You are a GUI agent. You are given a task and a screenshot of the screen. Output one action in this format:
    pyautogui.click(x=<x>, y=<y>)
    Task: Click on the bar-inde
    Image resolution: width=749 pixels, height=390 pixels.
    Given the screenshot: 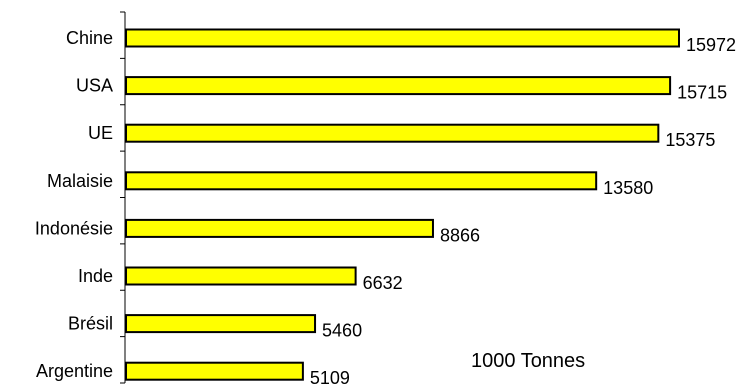 What is the action you would take?
    pyautogui.click(x=241, y=276)
    